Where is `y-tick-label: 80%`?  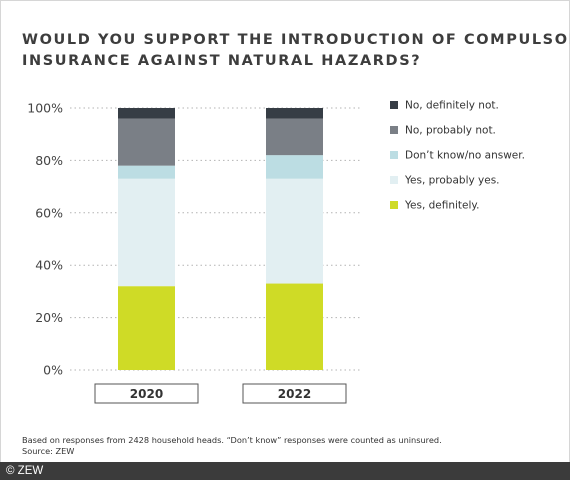 y-tick-label: 80% is located at coordinates (49, 160).